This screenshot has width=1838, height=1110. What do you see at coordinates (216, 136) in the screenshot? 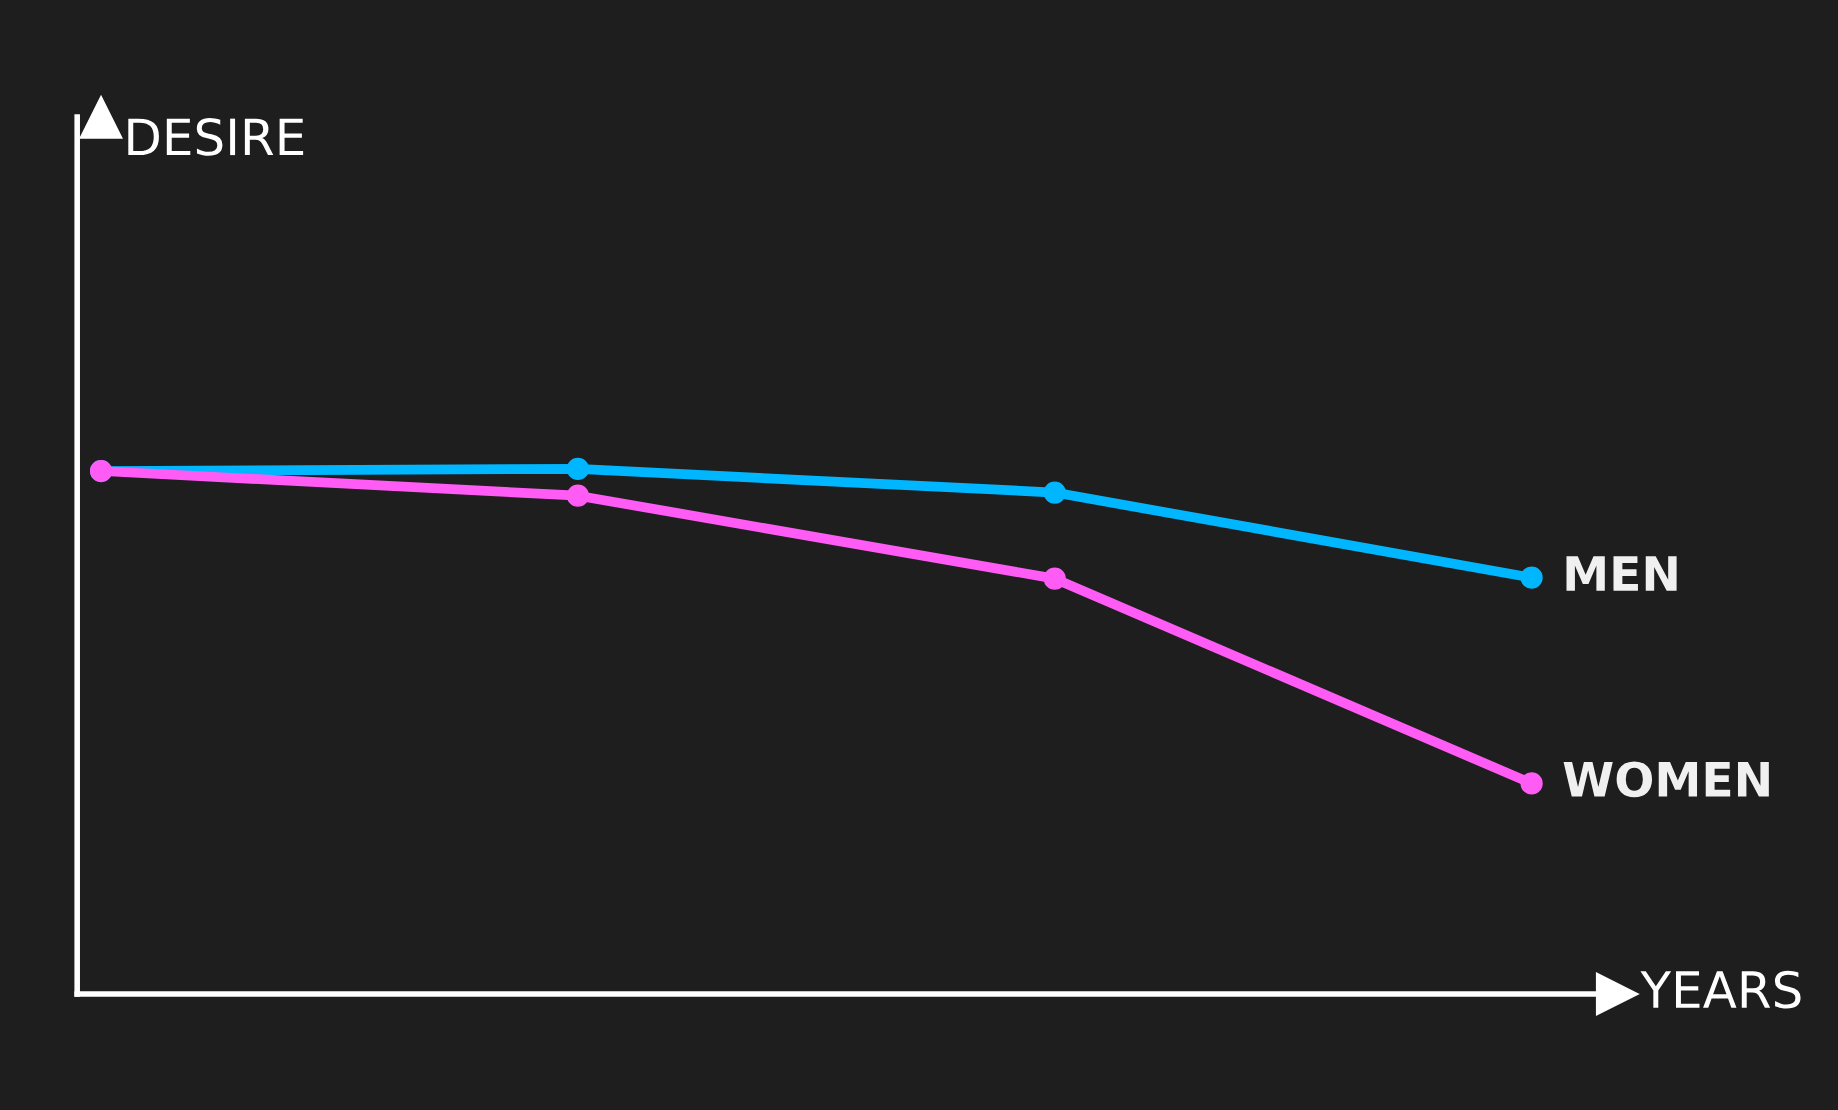
I see `text: DESIRE` at bounding box center [216, 136].